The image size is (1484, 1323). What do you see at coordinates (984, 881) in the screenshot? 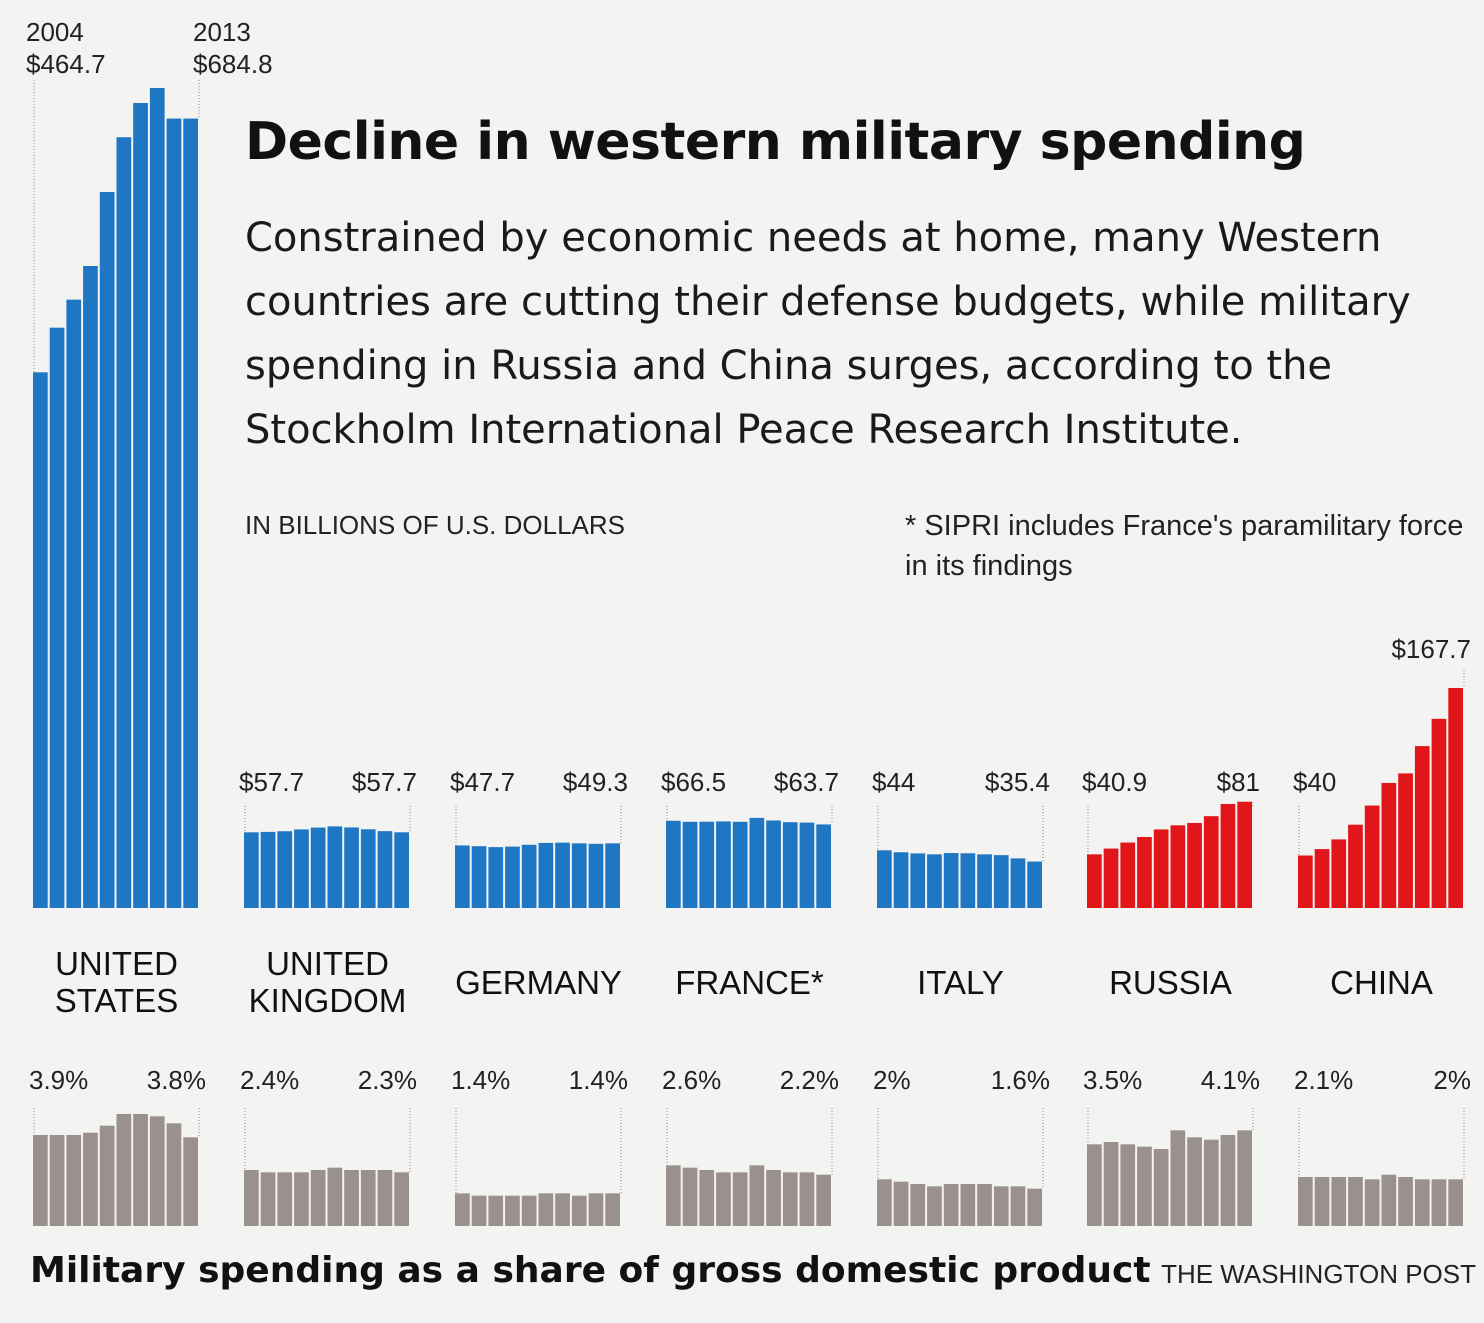
I see `spending-bar-italy-2010` at bounding box center [984, 881].